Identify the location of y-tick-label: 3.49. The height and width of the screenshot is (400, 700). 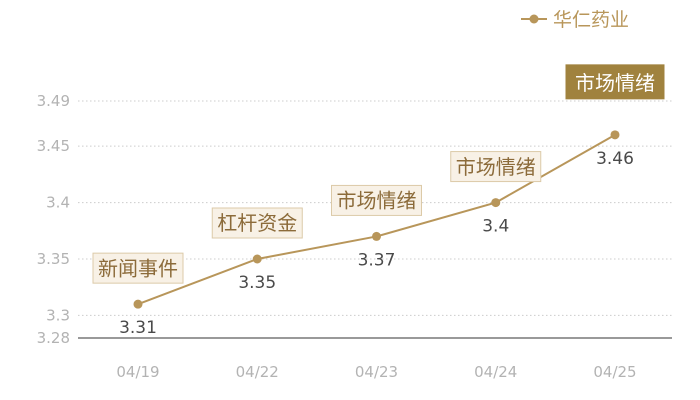
(53, 101).